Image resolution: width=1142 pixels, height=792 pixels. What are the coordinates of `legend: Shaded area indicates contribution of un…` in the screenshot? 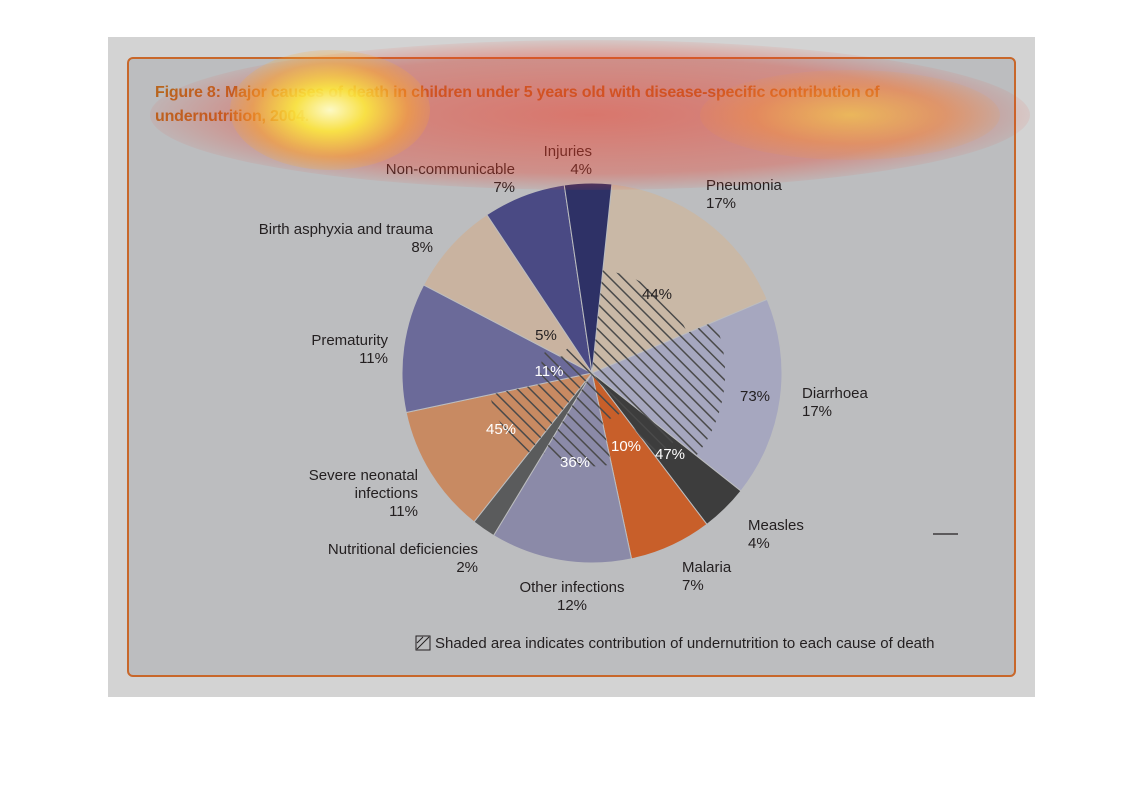 It's located at (675, 643).